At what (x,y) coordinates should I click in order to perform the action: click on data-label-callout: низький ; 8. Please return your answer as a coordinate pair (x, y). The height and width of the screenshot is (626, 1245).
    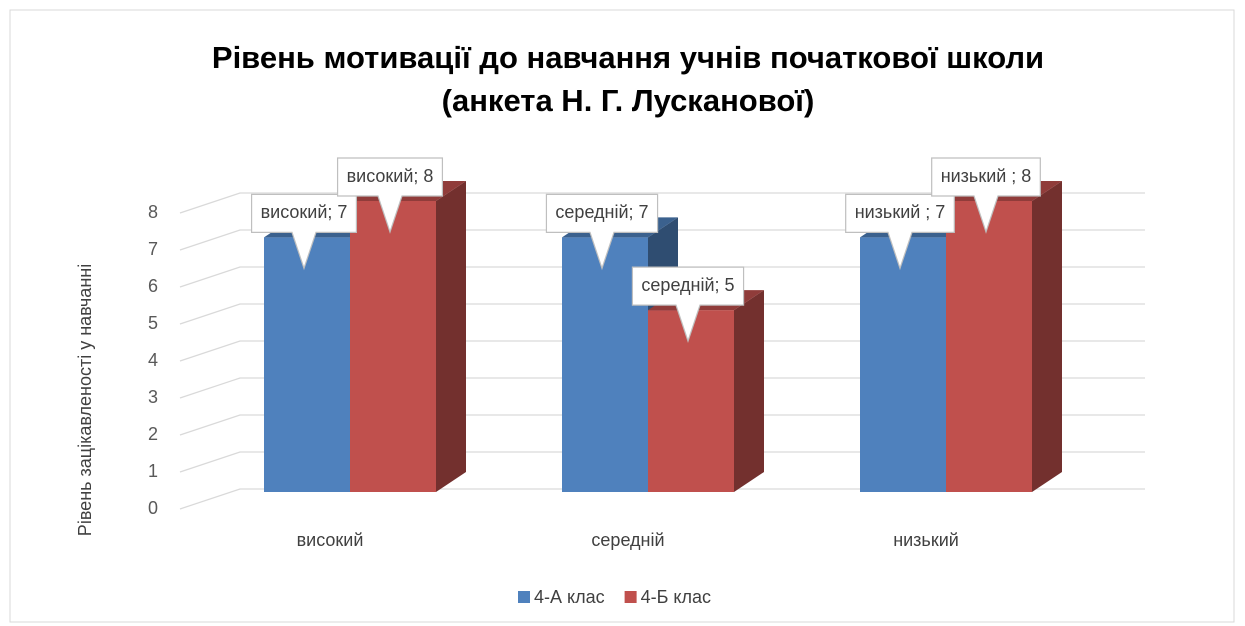
    Looking at the image, I should click on (986, 195).